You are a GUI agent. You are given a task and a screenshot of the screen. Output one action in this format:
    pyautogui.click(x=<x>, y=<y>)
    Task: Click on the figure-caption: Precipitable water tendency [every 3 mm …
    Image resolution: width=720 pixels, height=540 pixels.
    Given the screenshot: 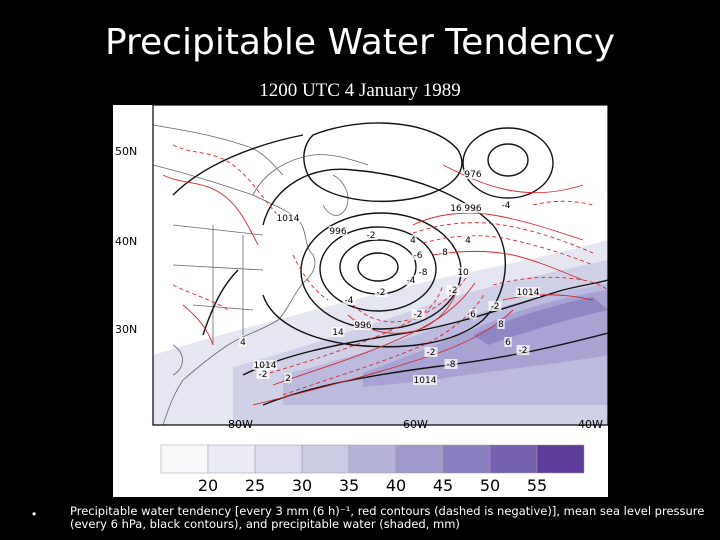 What is the action you would take?
    pyautogui.click(x=387, y=517)
    